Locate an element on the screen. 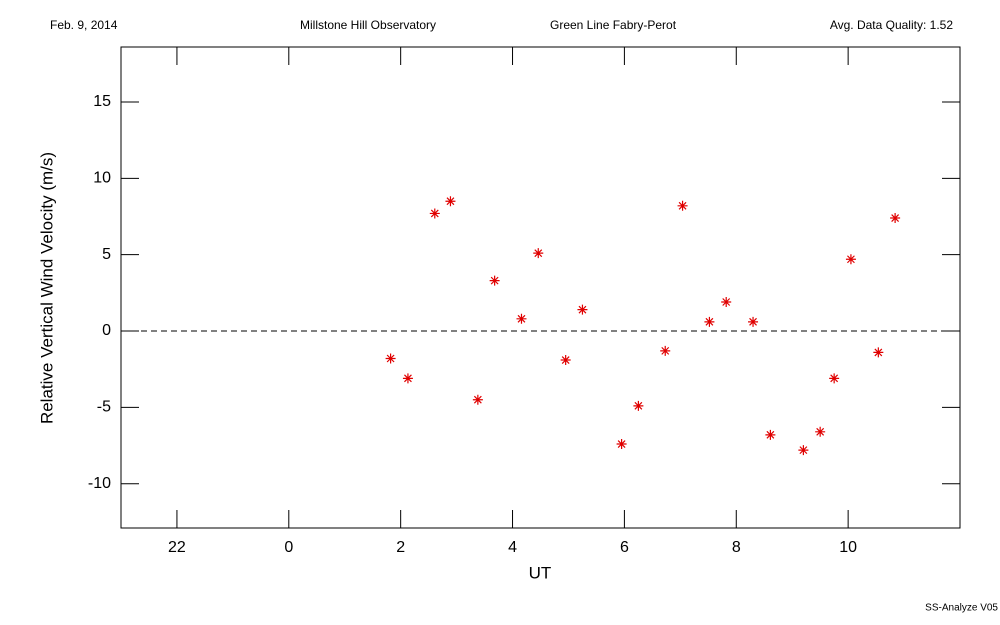 The width and height of the screenshot is (1000, 625). footer: SS-Analyze V05 is located at coordinates (961, 608).